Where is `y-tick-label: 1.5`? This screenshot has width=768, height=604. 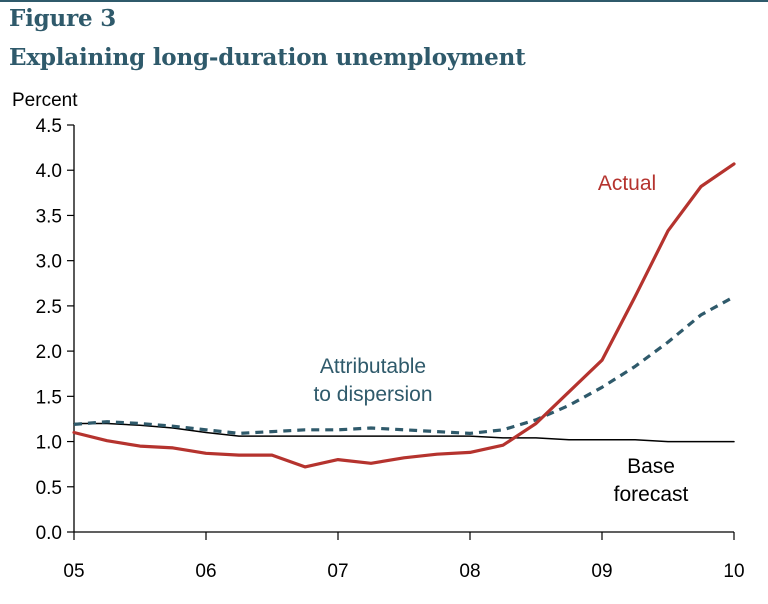 y-tick-label: 1.5 is located at coordinates (49, 397).